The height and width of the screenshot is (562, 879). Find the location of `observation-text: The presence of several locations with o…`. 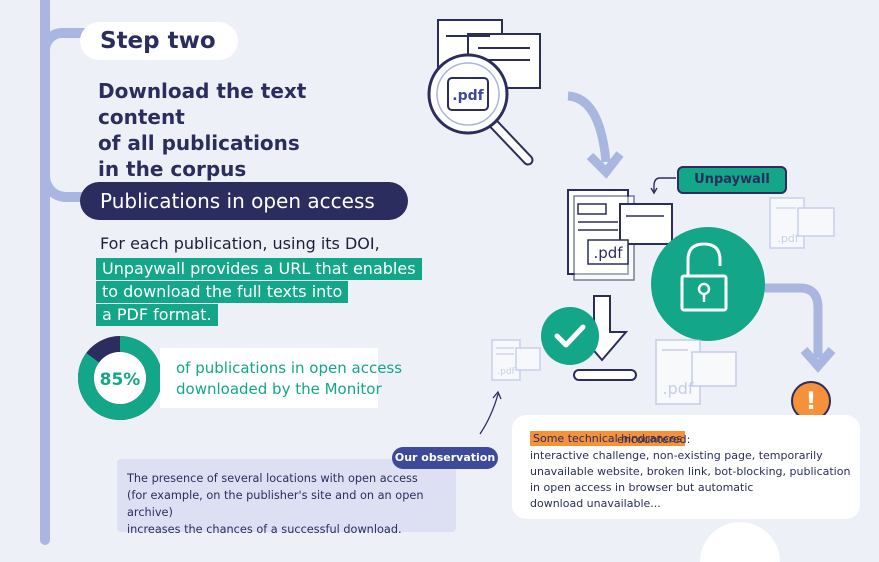

observation-text: The presence of several locations with o… is located at coordinates (275, 504).